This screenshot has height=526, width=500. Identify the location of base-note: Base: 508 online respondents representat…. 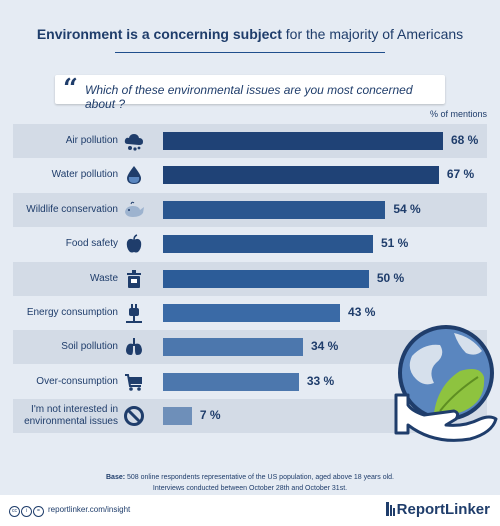
(250, 483).